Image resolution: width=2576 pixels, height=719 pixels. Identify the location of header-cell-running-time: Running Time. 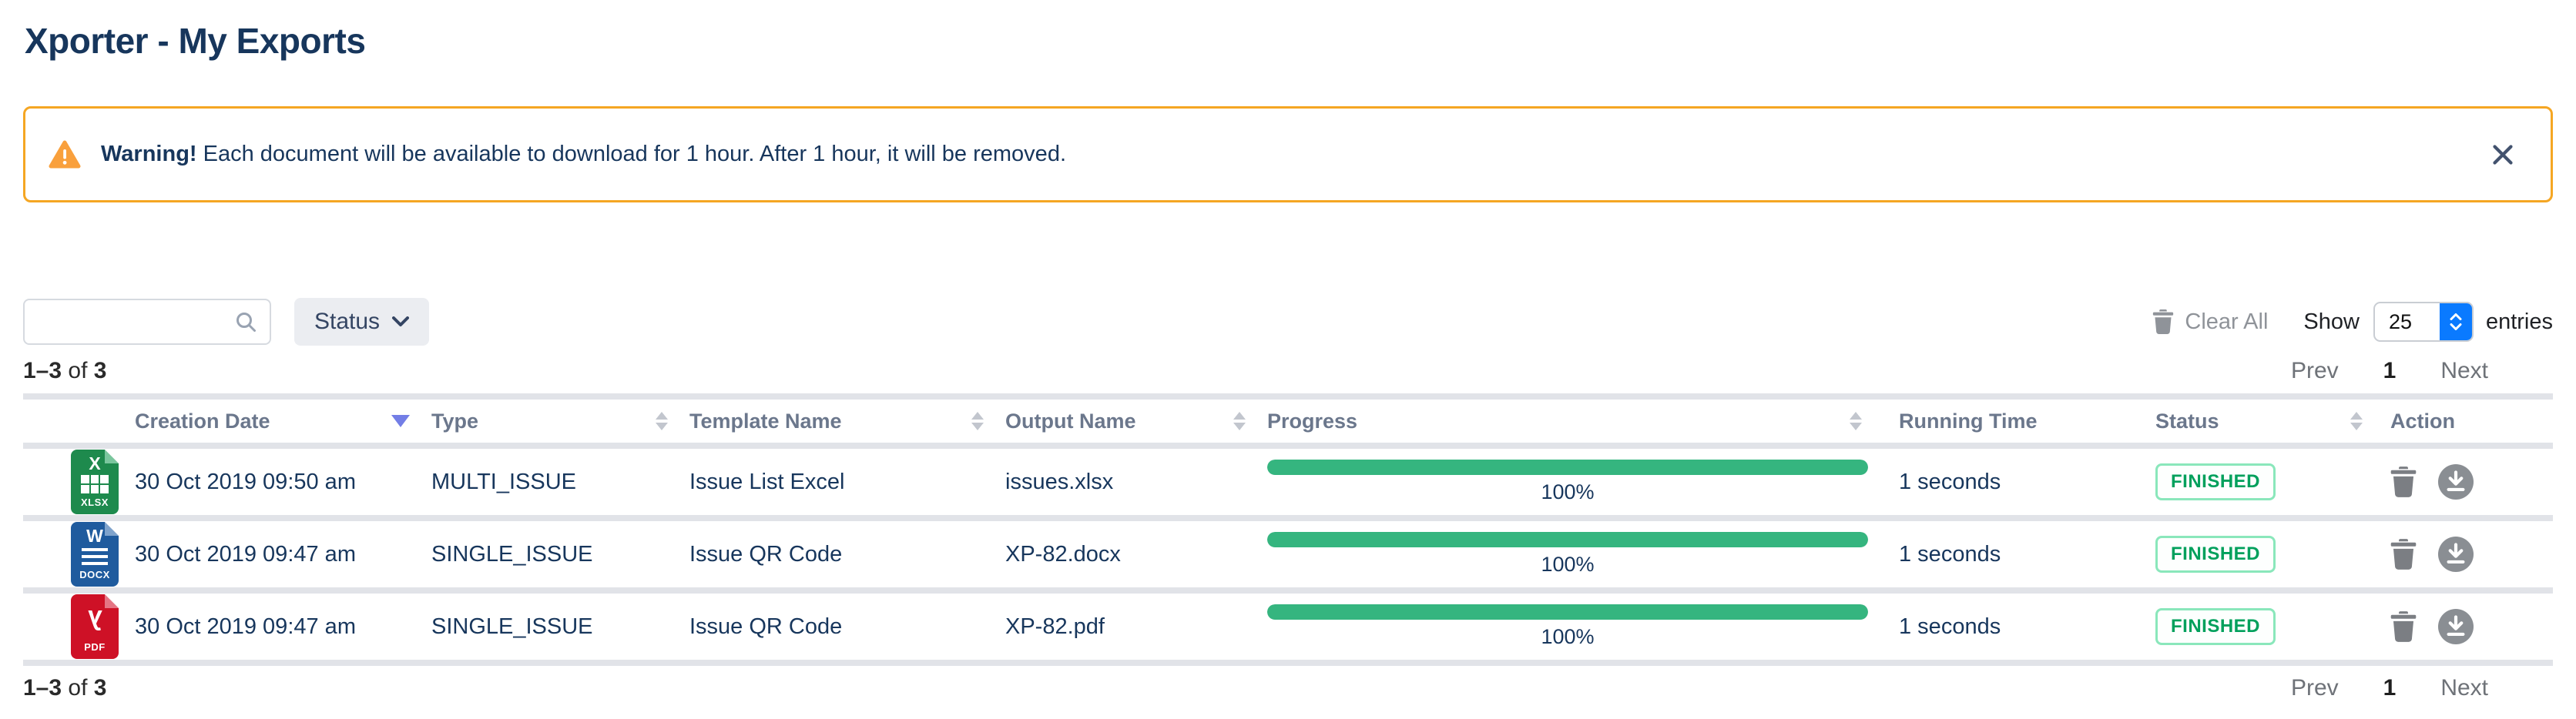
(2016, 421).